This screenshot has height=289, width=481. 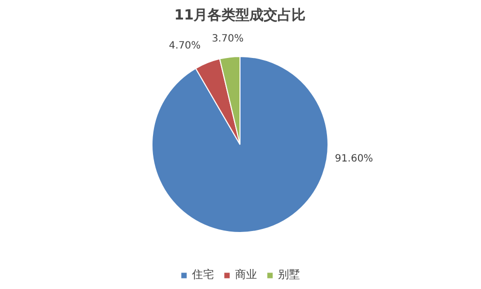 I want to click on legend-label: 商业, so click(x=246, y=274).